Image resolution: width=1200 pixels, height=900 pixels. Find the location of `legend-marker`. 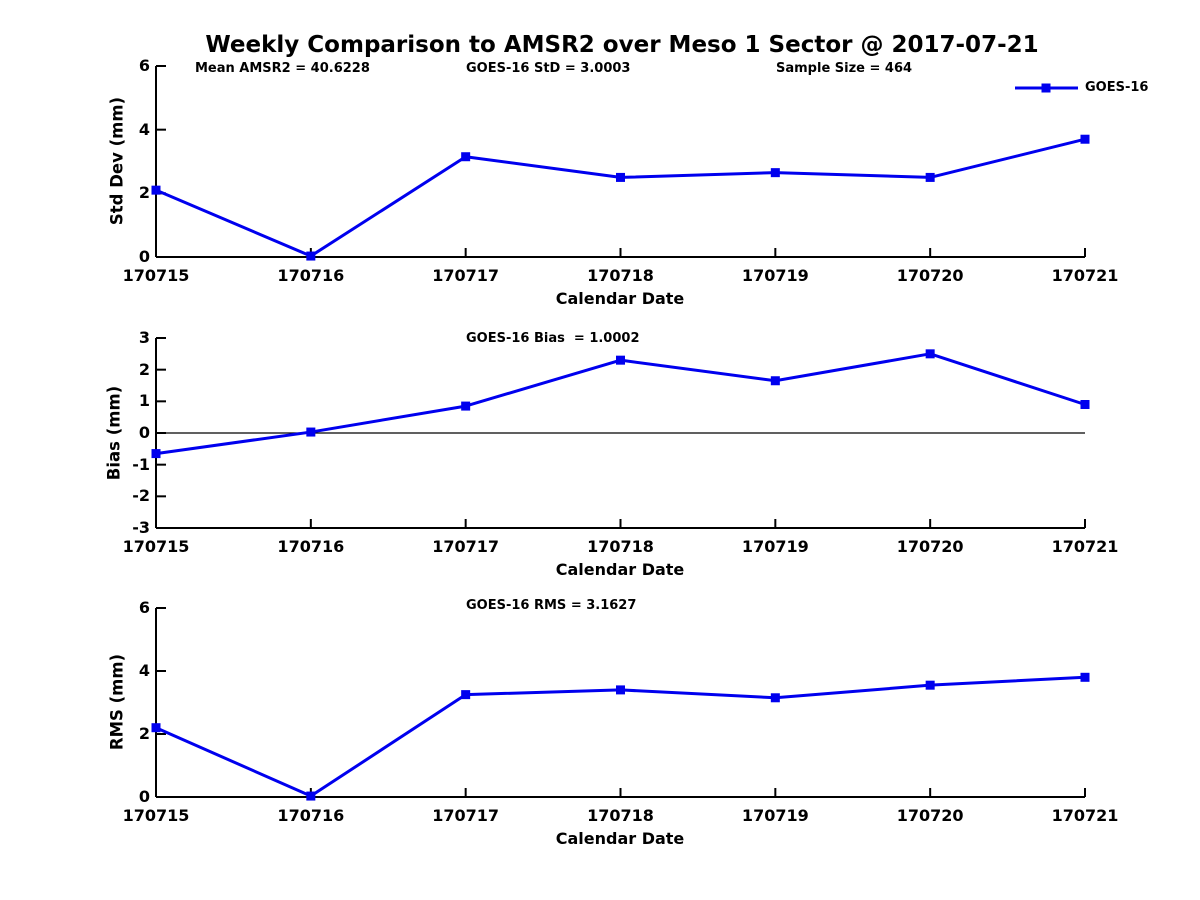

legend-marker is located at coordinates (1046, 88).